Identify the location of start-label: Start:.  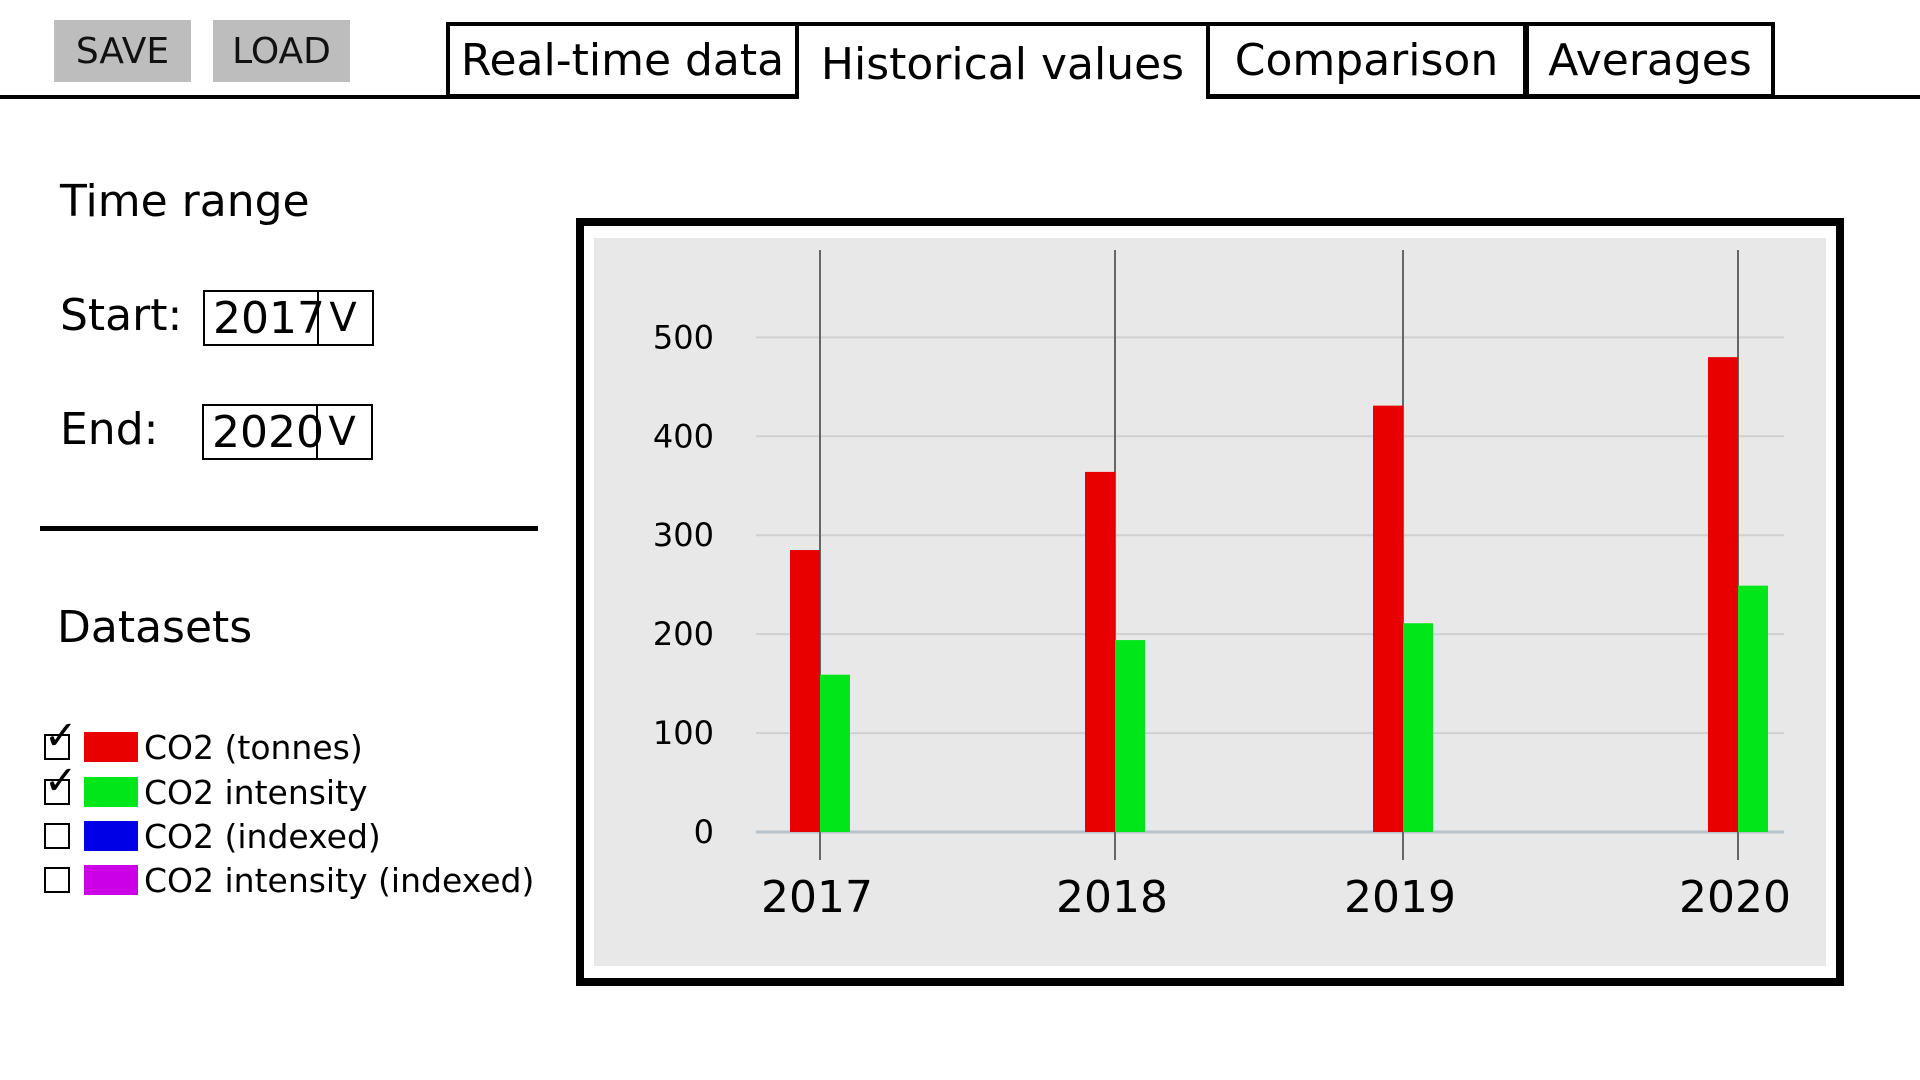
(121, 315).